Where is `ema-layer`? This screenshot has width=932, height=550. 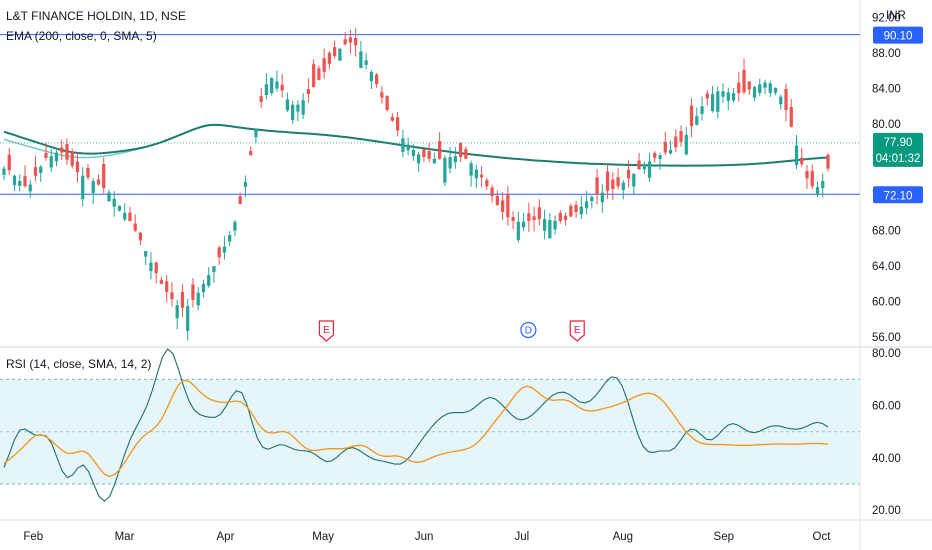 ema-layer is located at coordinates (416, 145).